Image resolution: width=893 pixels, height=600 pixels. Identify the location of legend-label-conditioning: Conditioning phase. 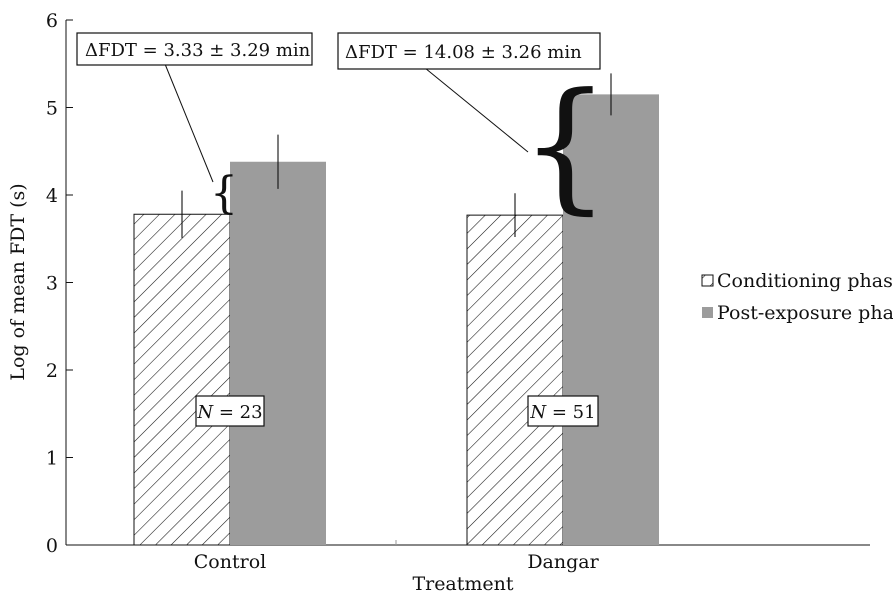
(805, 281).